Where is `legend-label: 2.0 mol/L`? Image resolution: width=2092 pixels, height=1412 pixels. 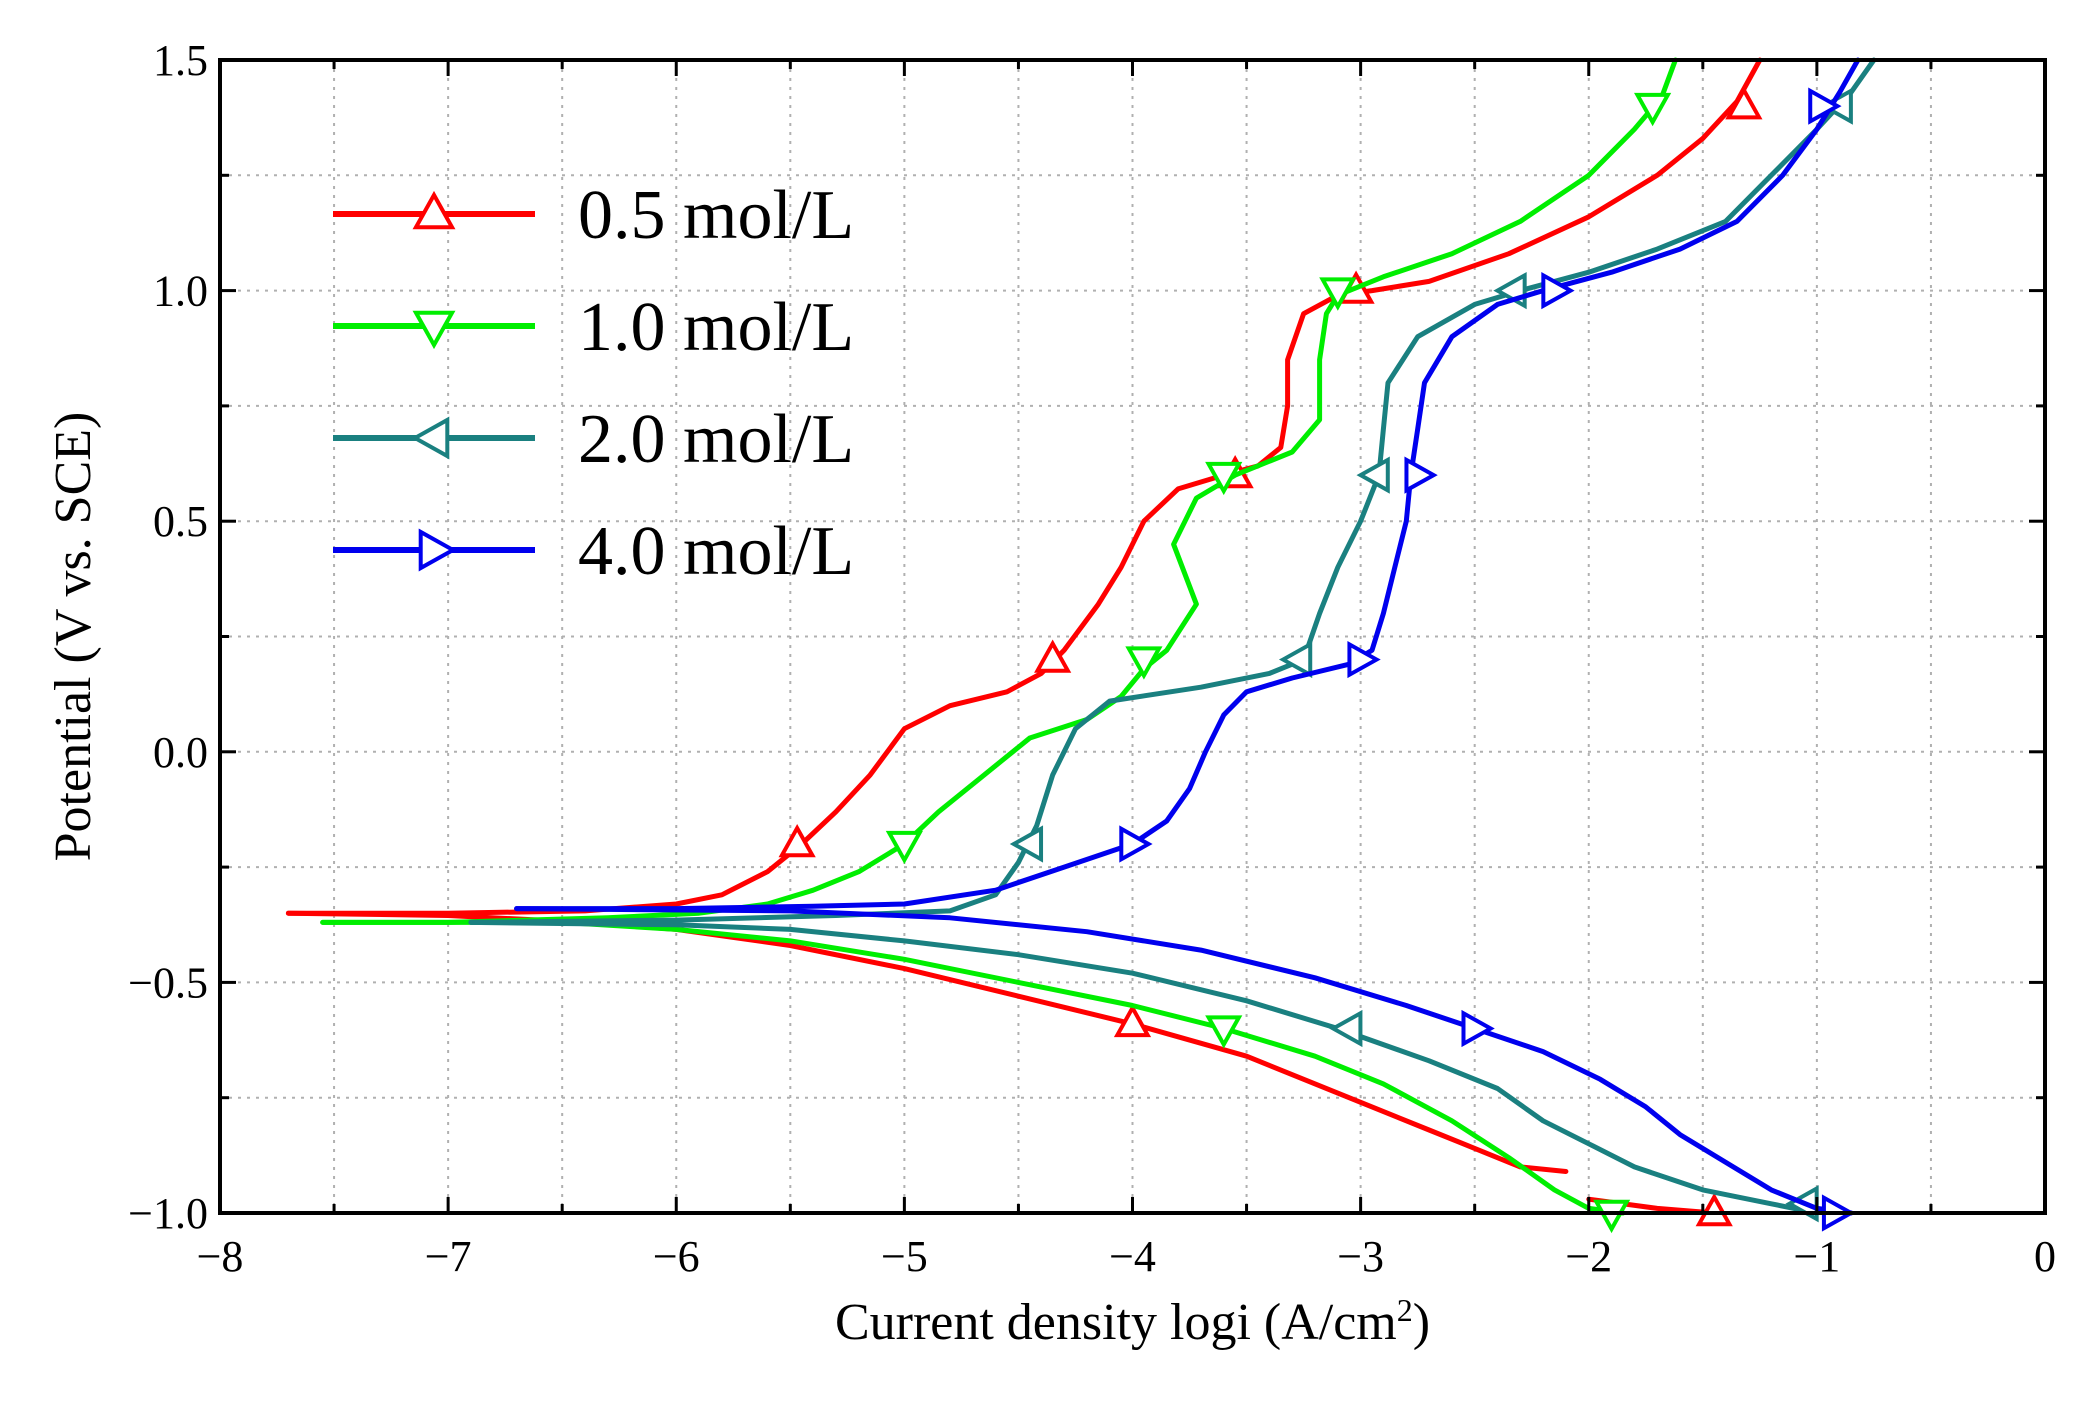
legend-label: 2.0 mol/L is located at coordinates (716, 439).